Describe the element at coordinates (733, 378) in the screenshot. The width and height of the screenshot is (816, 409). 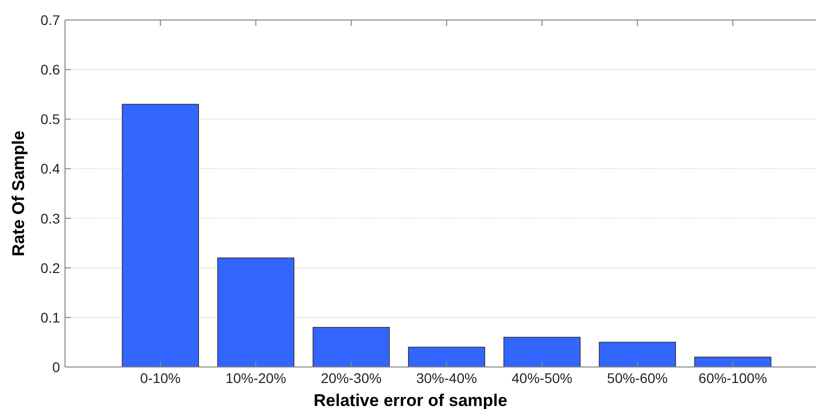
I see `x-tick-label: 60%-100%` at that location.